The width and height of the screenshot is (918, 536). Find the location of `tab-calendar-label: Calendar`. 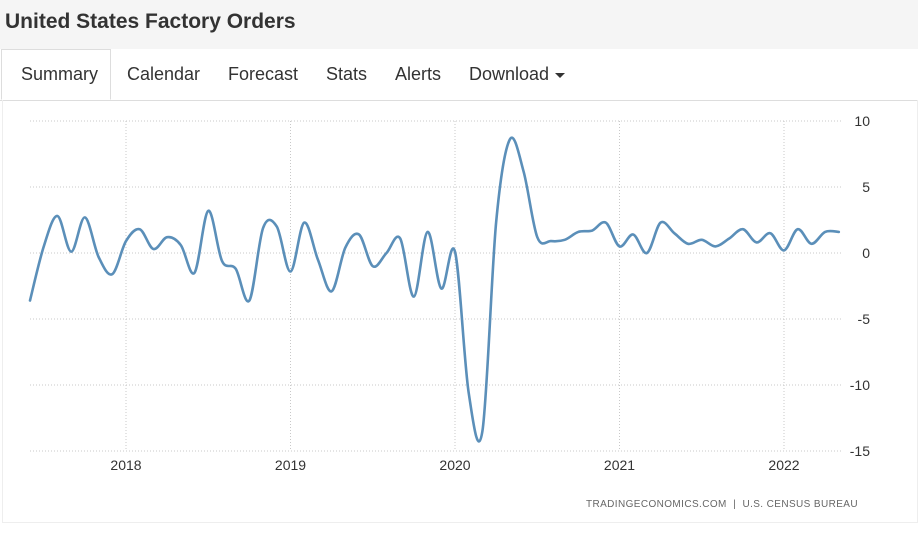

tab-calendar-label: Calendar is located at coordinates (164, 74).